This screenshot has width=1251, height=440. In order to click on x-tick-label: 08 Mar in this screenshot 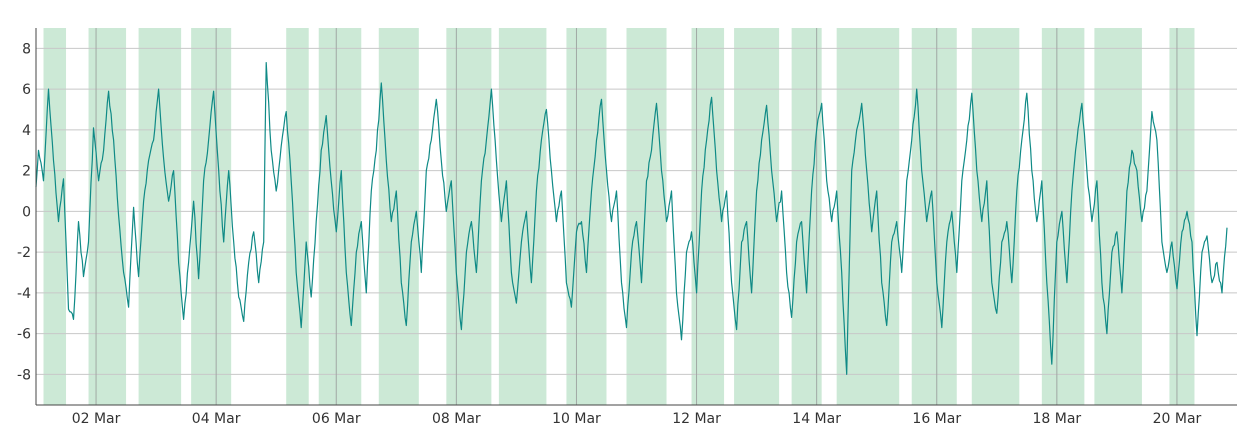, I will do `click(456, 419)`.